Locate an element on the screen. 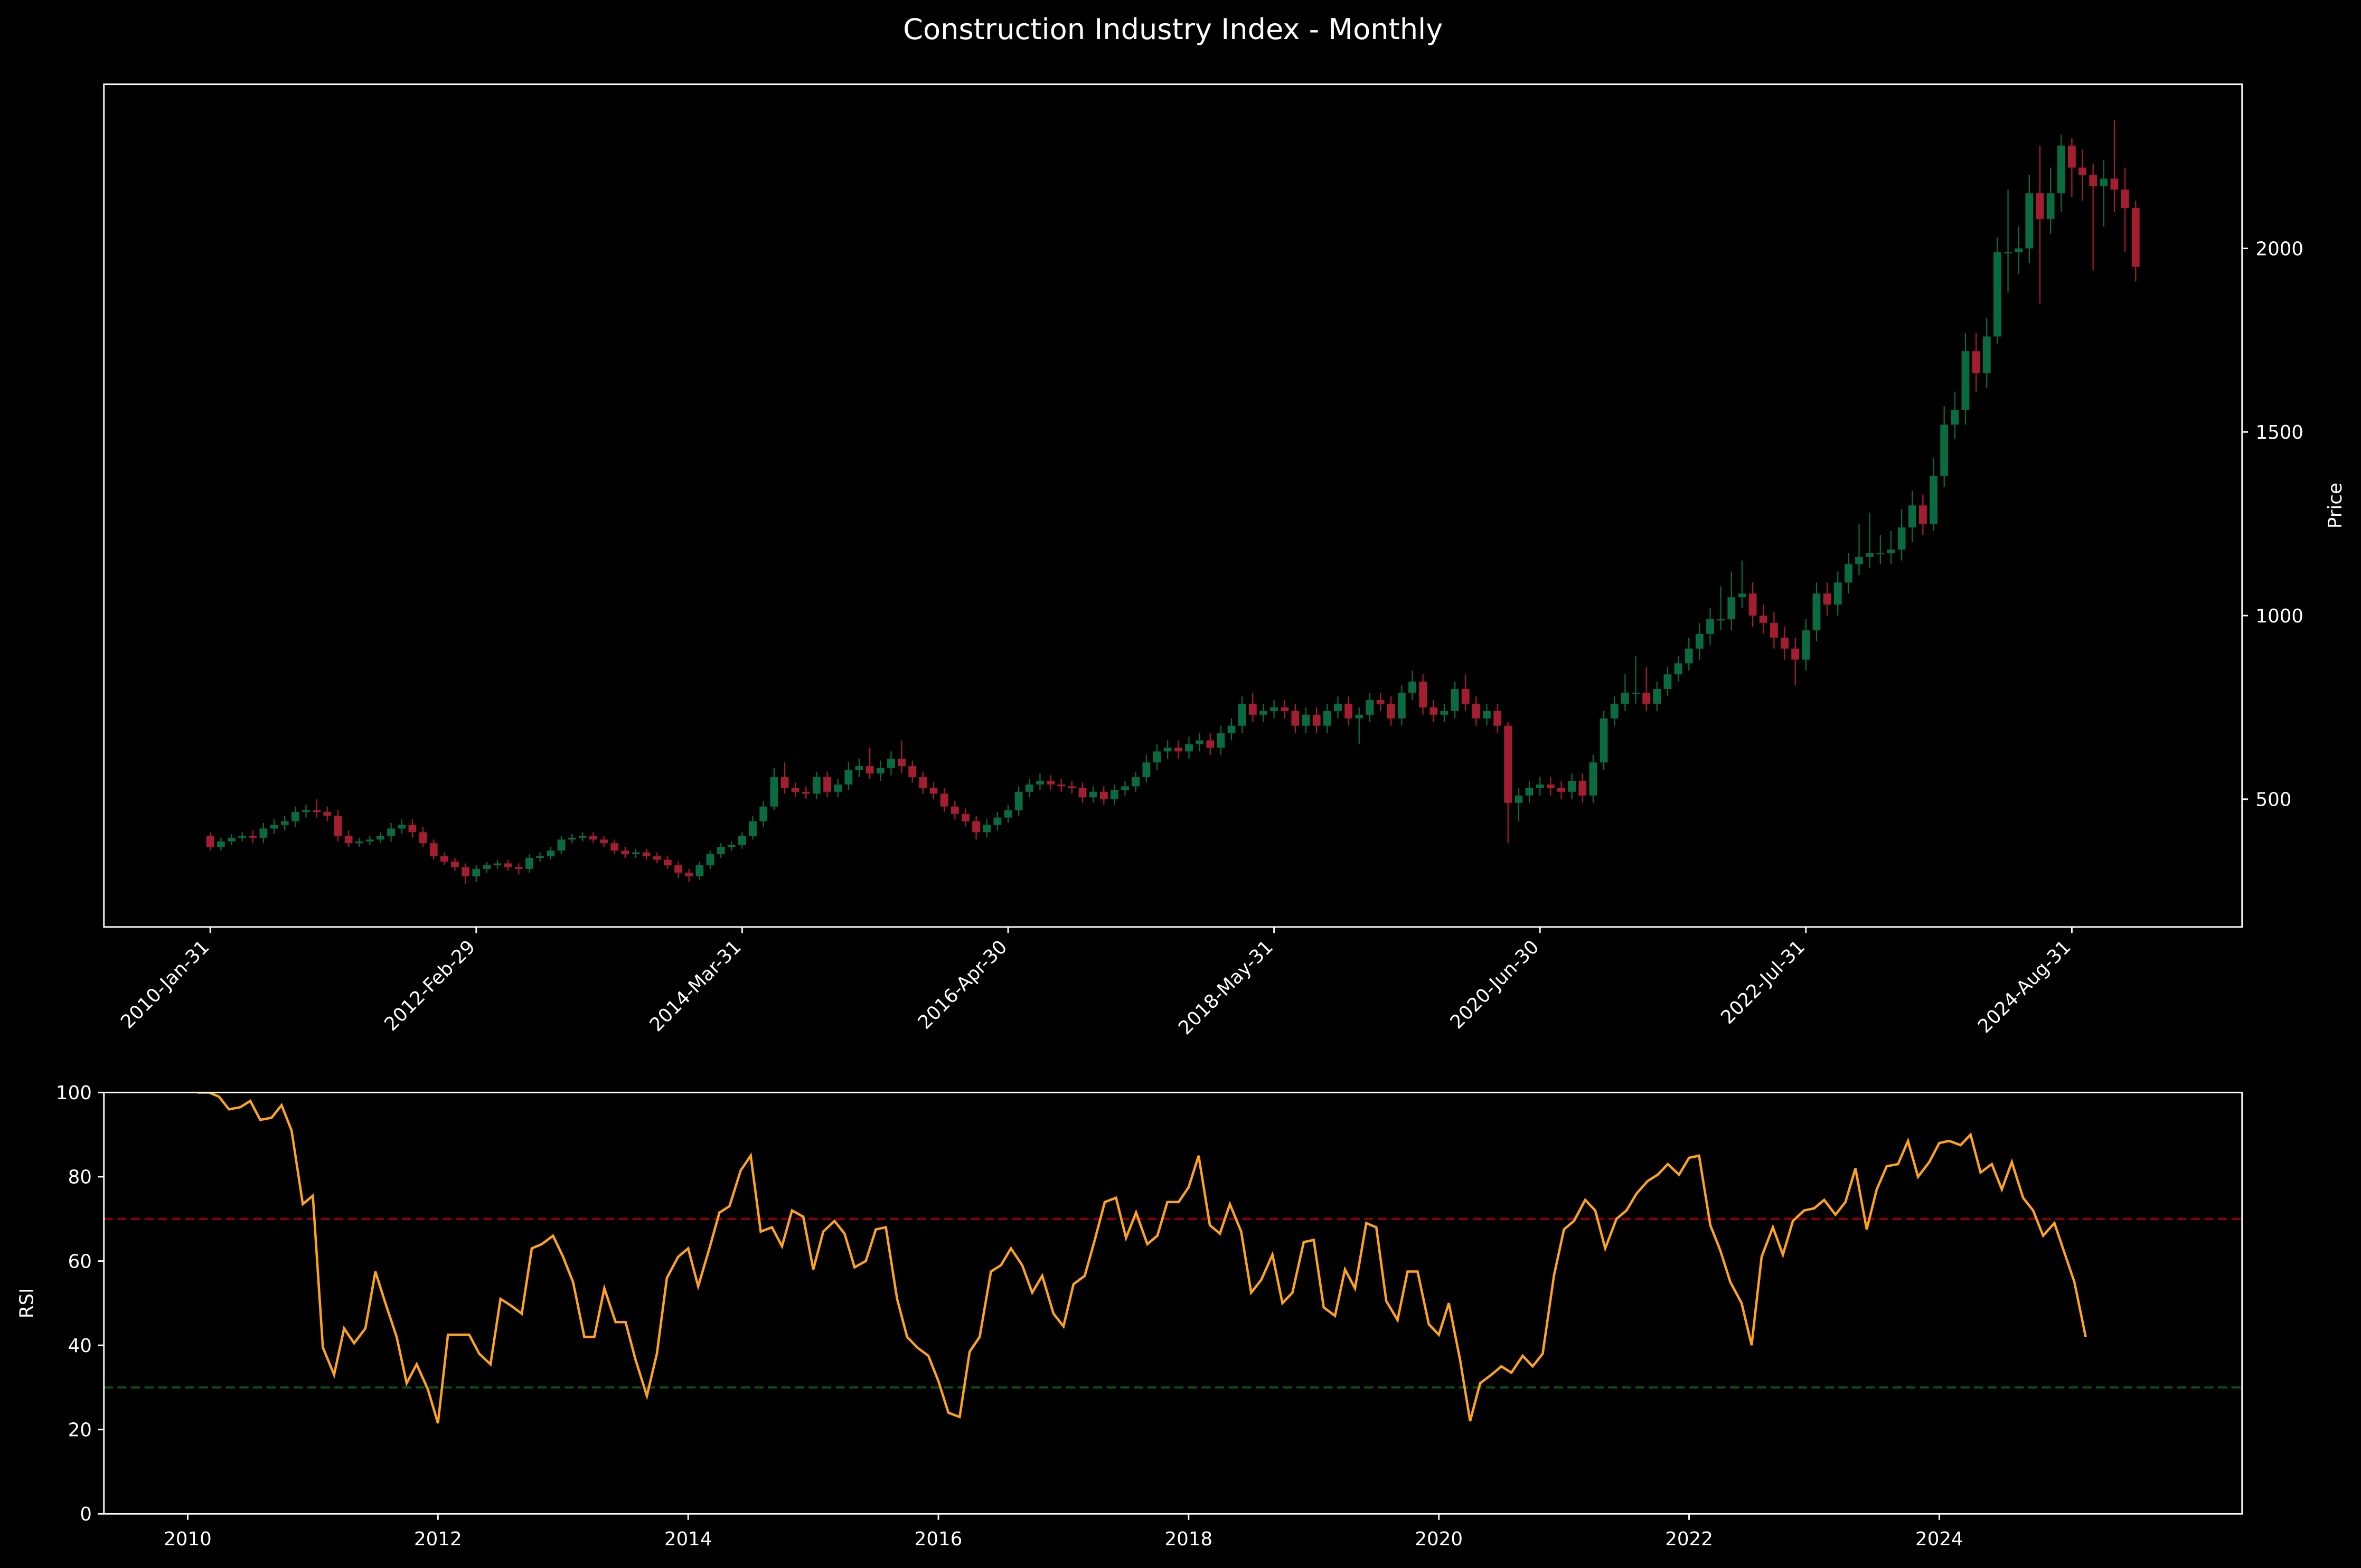 Image resolution: width=2361 pixels, height=1568 pixels. y-tick-label: 60 is located at coordinates (80, 1261).